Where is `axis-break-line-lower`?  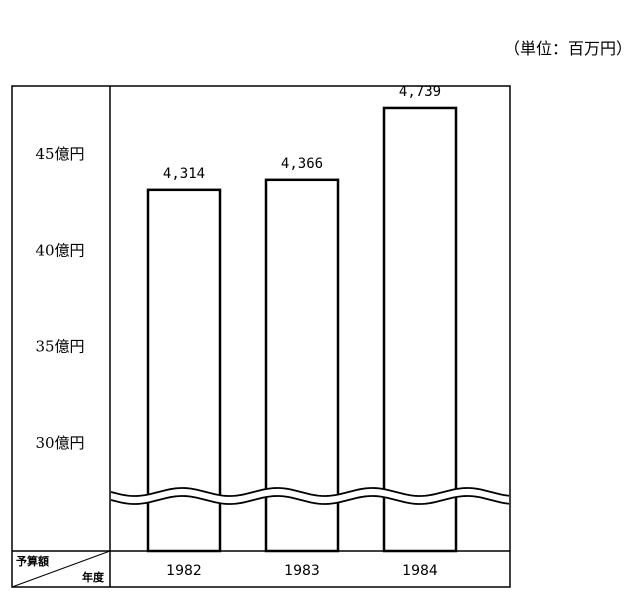
axis-break-line-lower is located at coordinates (310, 500).